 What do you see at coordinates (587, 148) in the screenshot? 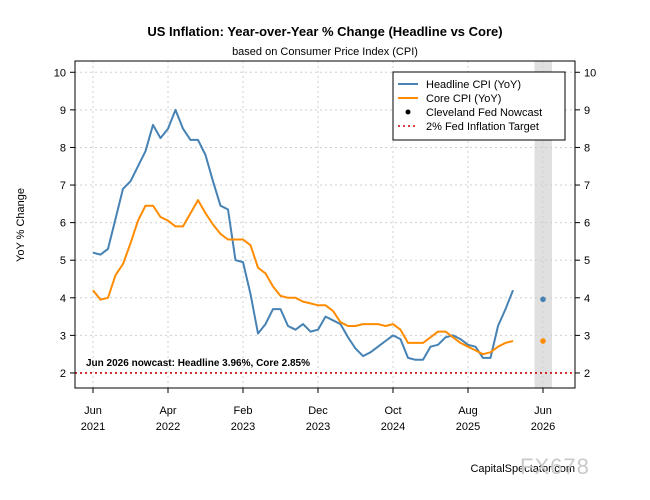
I see `y-tick-label-right: 8` at bounding box center [587, 148].